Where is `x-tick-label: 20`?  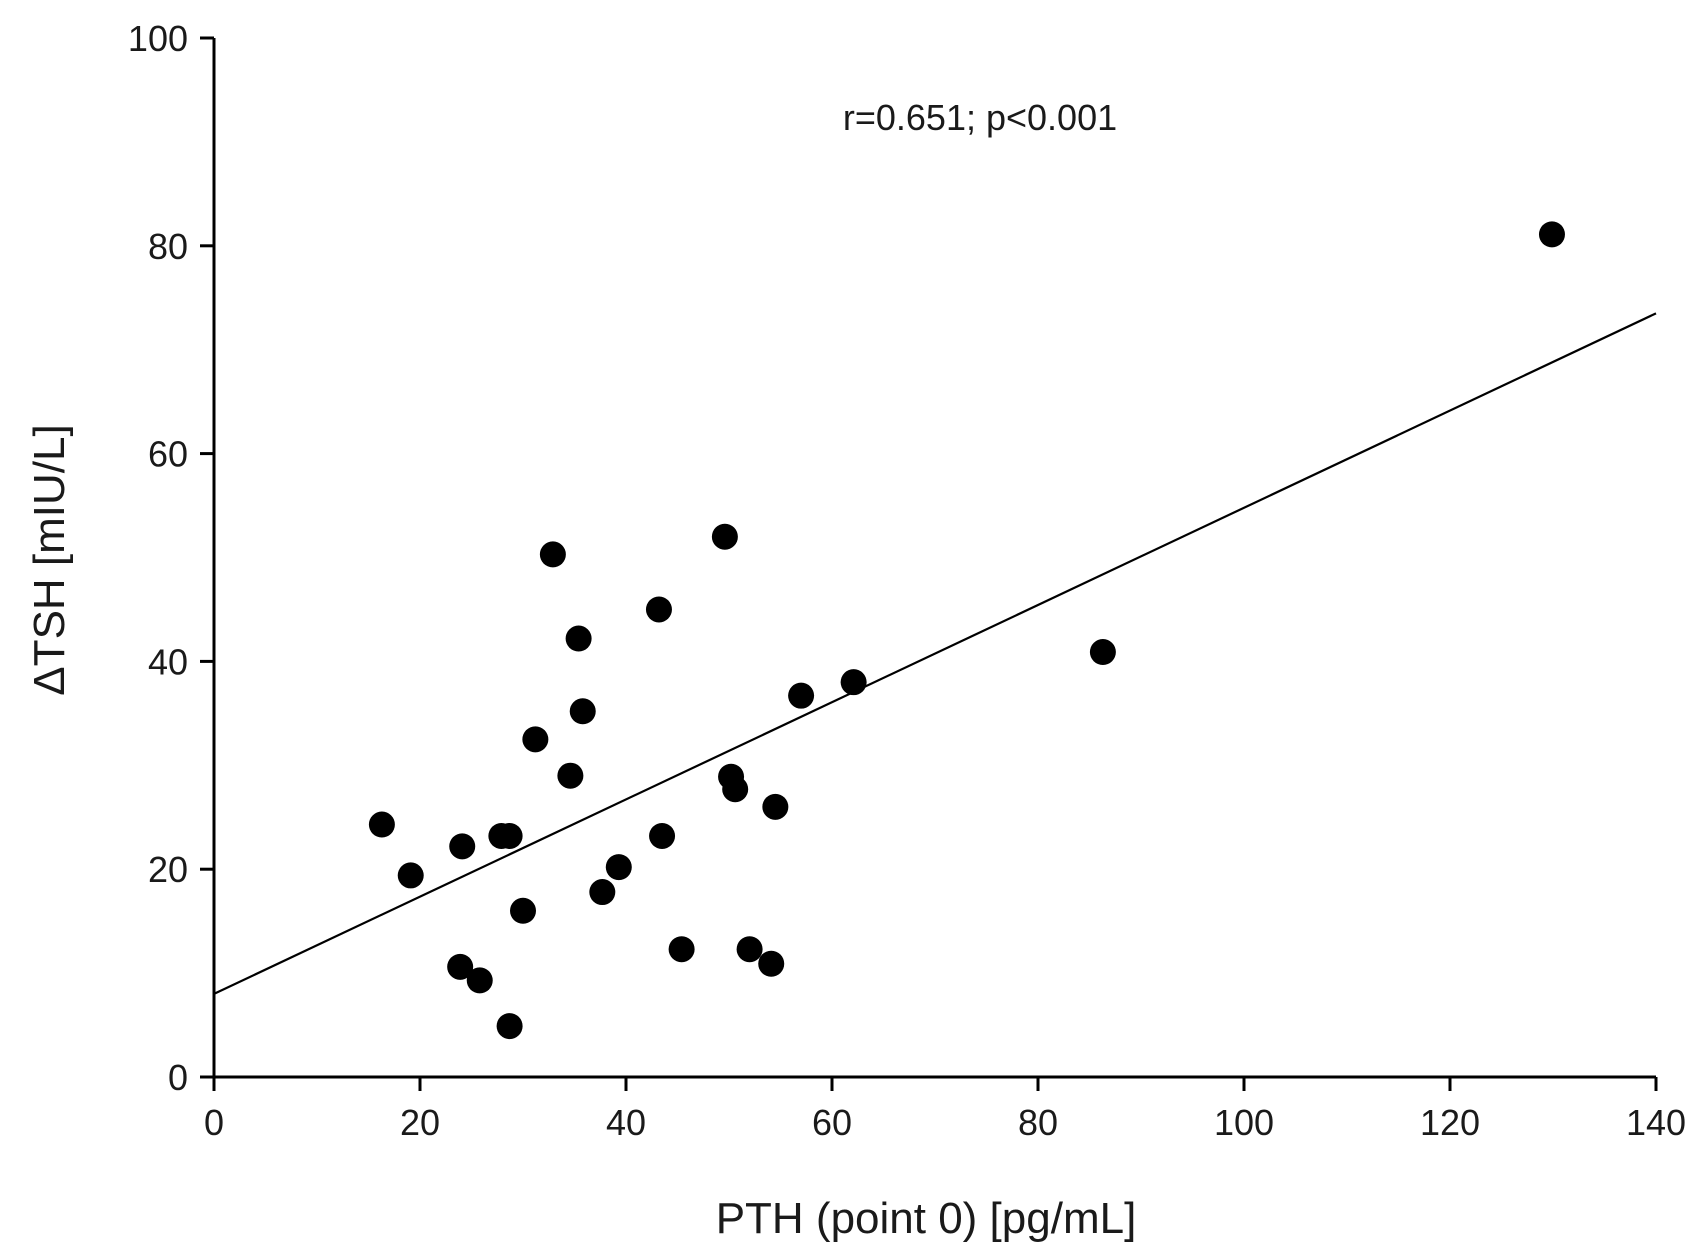
x-tick-label: 20 is located at coordinates (420, 1122).